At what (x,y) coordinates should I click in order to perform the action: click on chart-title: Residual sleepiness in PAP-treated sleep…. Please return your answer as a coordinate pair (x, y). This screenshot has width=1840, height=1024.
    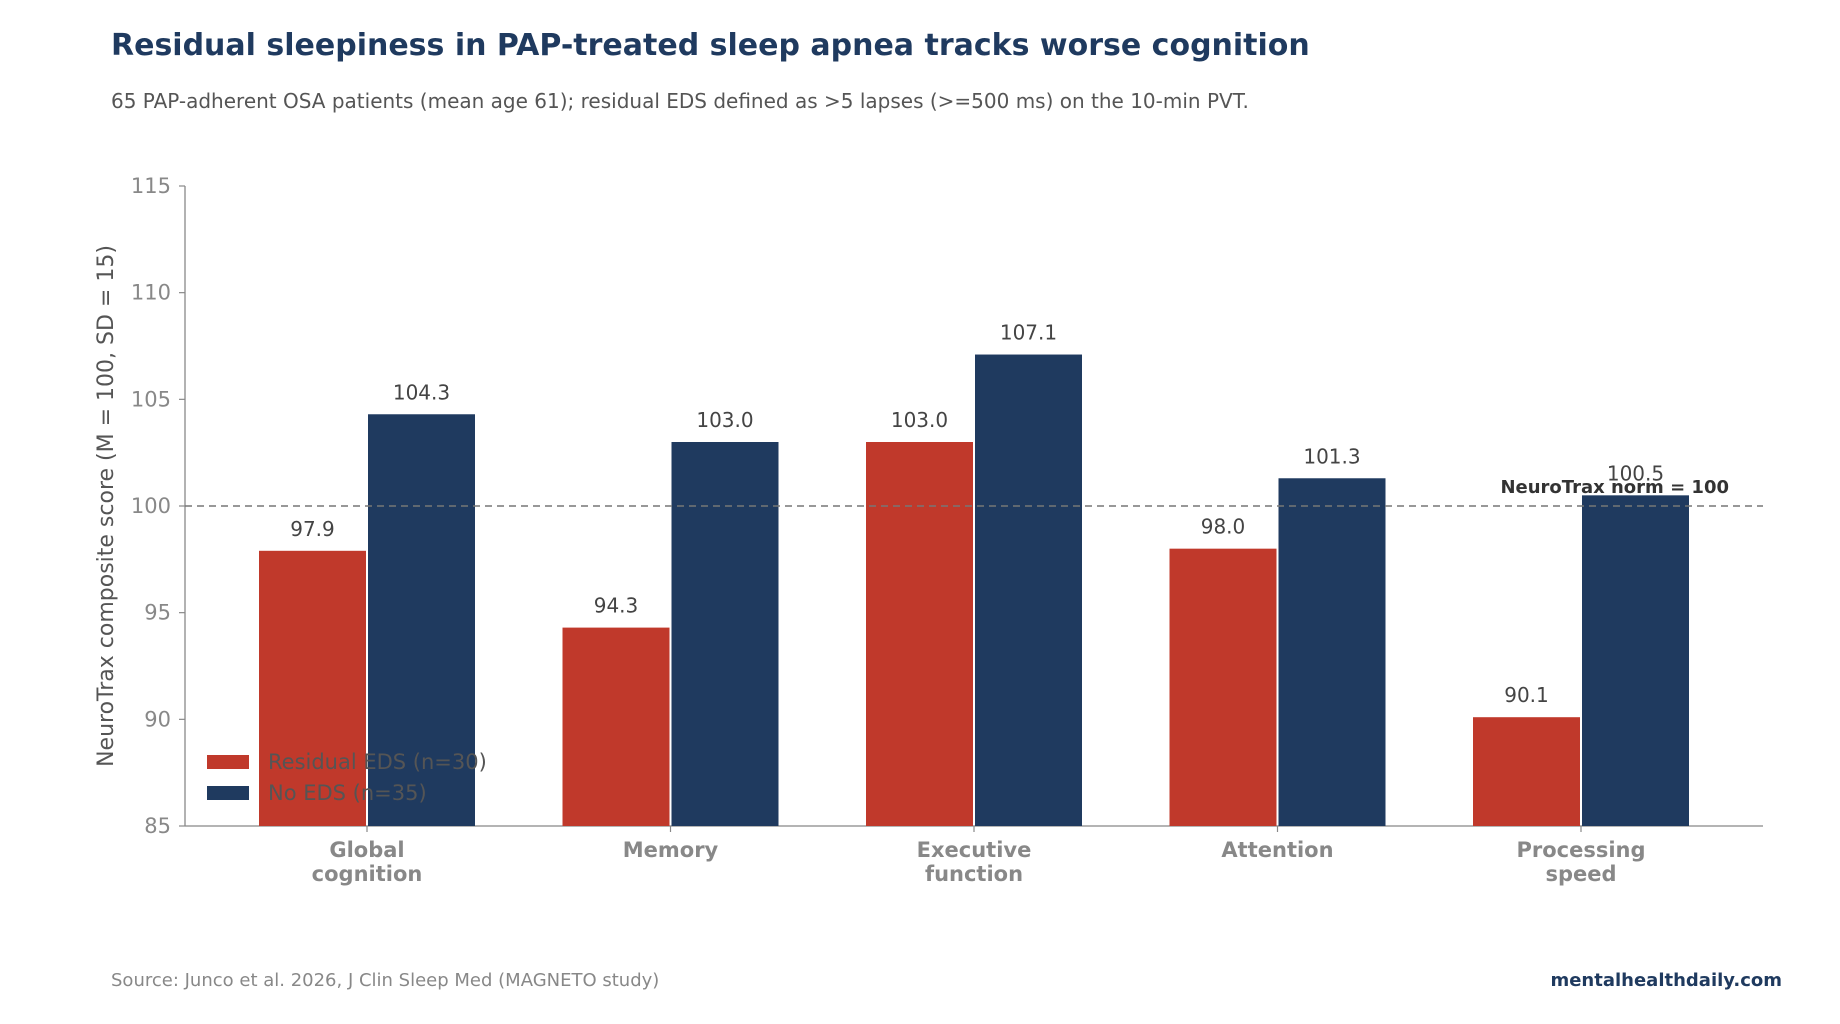
    Looking at the image, I should click on (710, 45).